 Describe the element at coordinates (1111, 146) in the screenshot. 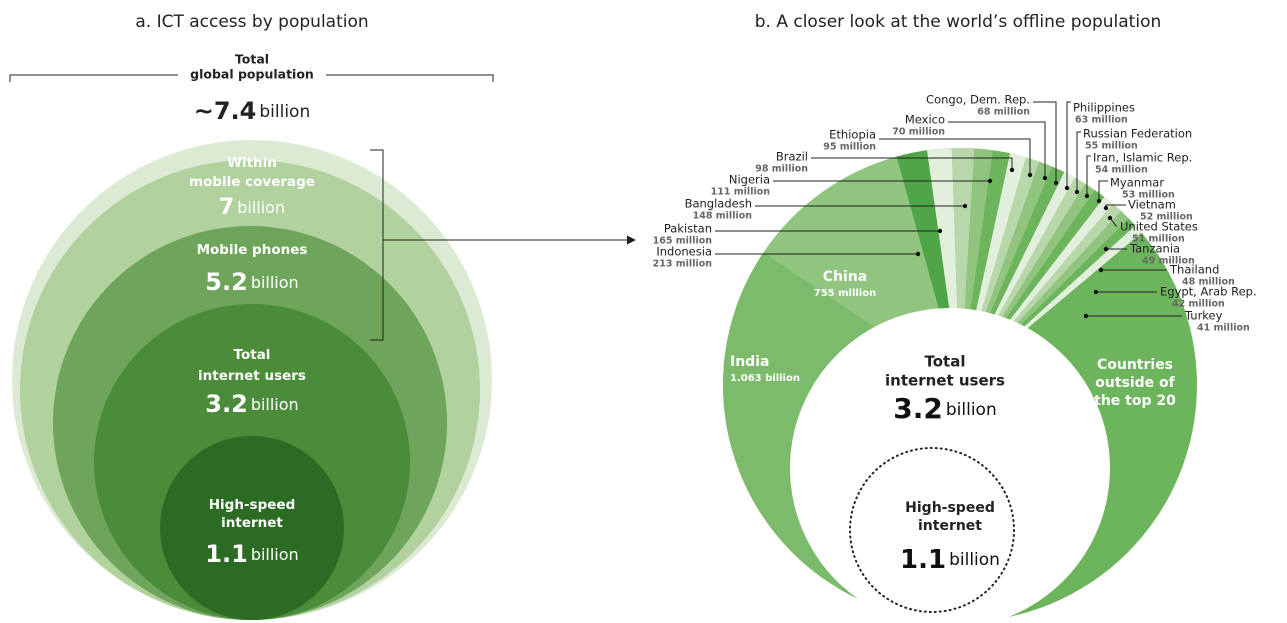

I see `country-value: 55 million` at that location.